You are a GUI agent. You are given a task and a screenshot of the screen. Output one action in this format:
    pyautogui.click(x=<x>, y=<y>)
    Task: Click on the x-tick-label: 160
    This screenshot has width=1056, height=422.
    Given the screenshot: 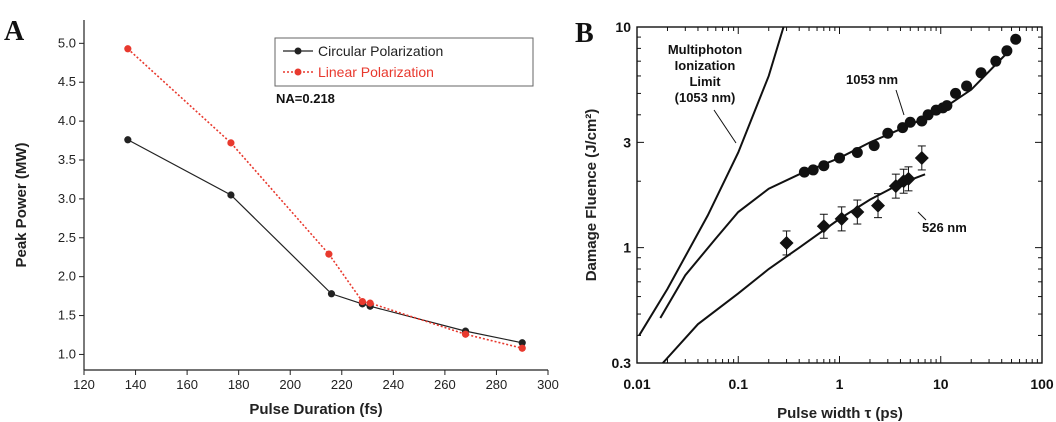 What is the action you would take?
    pyautogui.click(x=187, y=384)
    